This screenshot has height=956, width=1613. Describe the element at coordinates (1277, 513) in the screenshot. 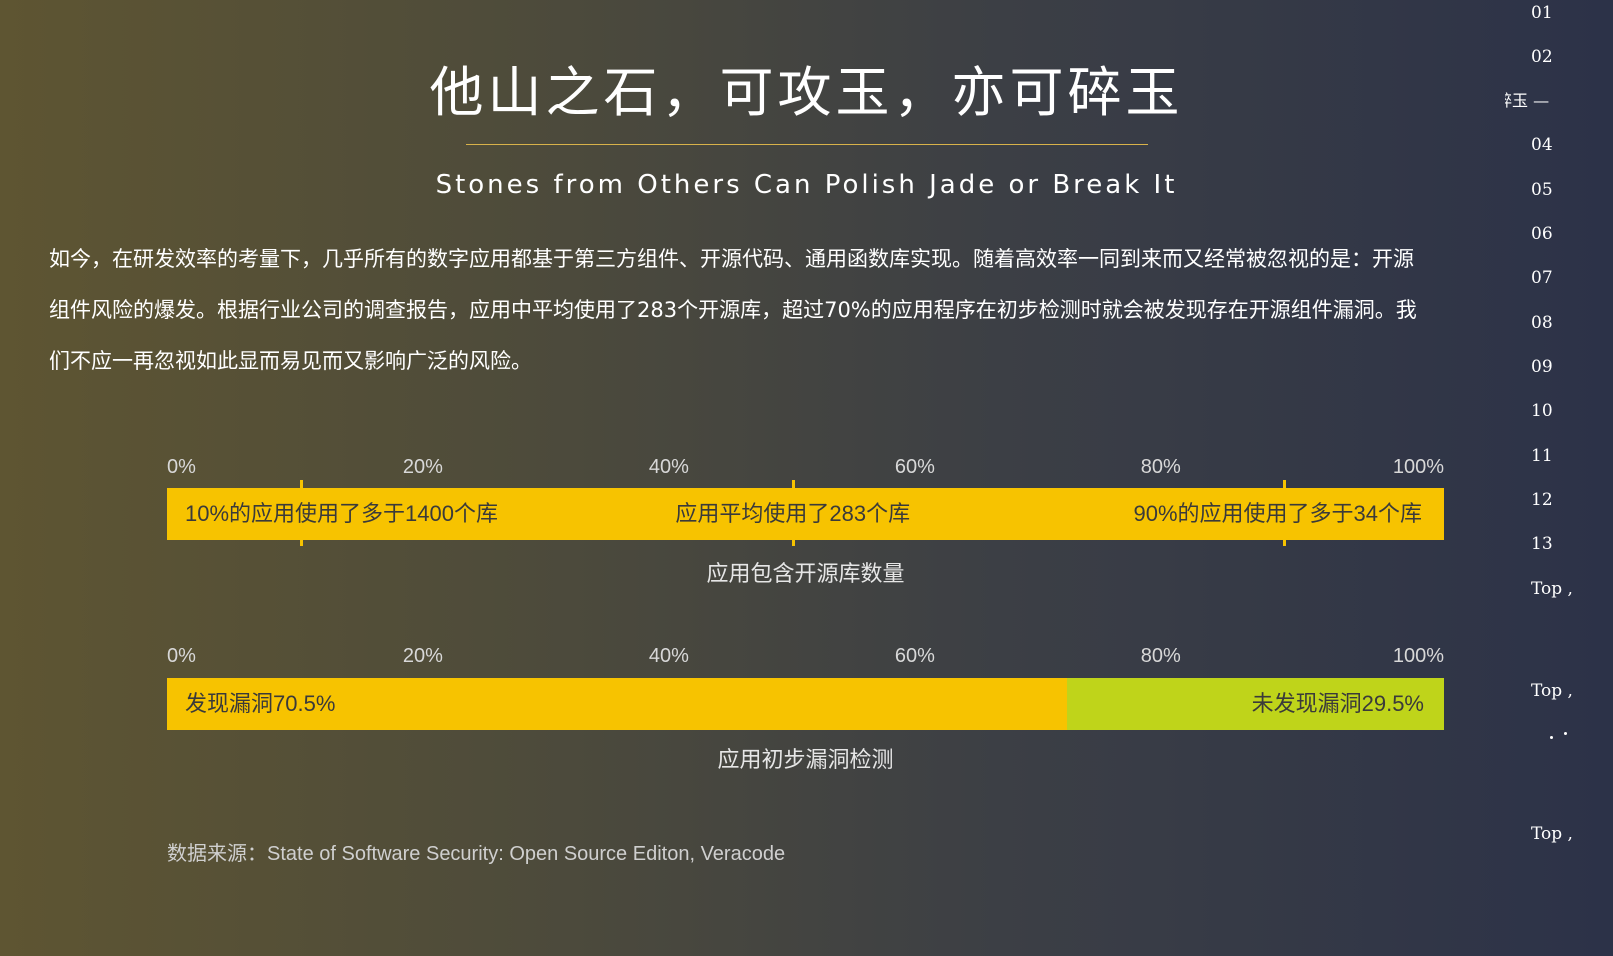

I see `bar-marker-label: 90%的应用使用了多于34个库` at that location.